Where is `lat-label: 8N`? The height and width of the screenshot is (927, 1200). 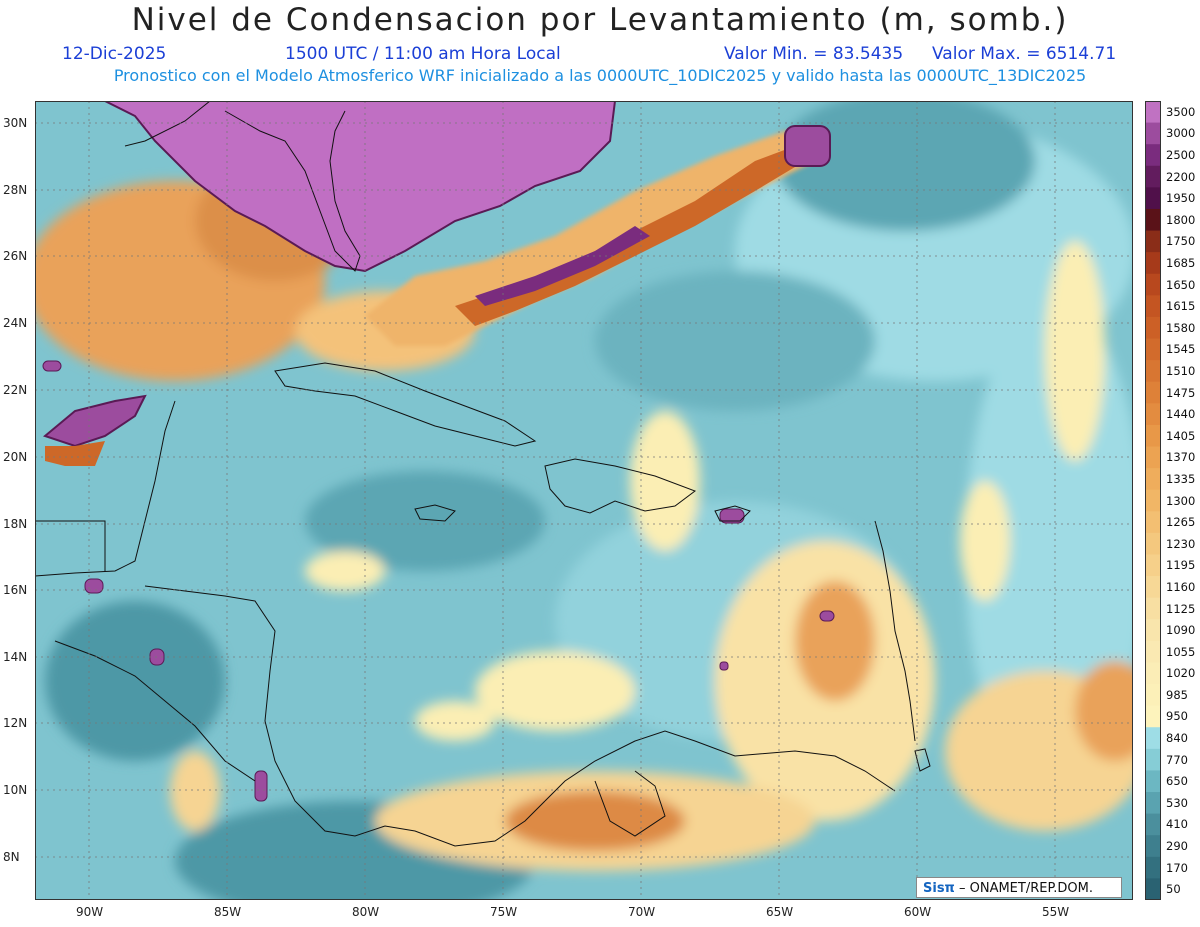 lat-label: 8N is located at coordinates (11, 857).